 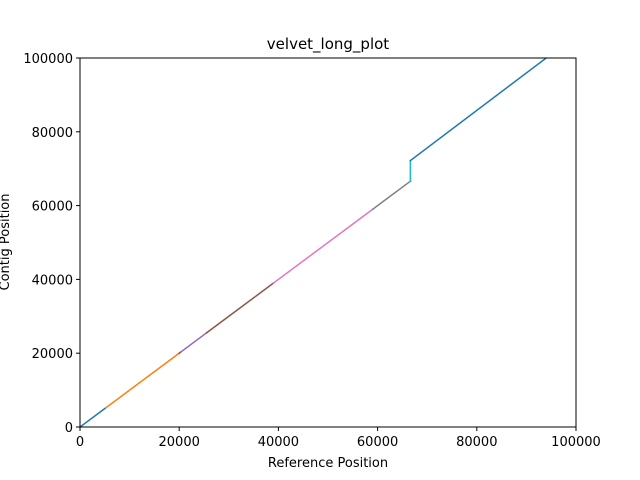 I want to click on x-tick-label: 100000, so click(x=576, y=442).